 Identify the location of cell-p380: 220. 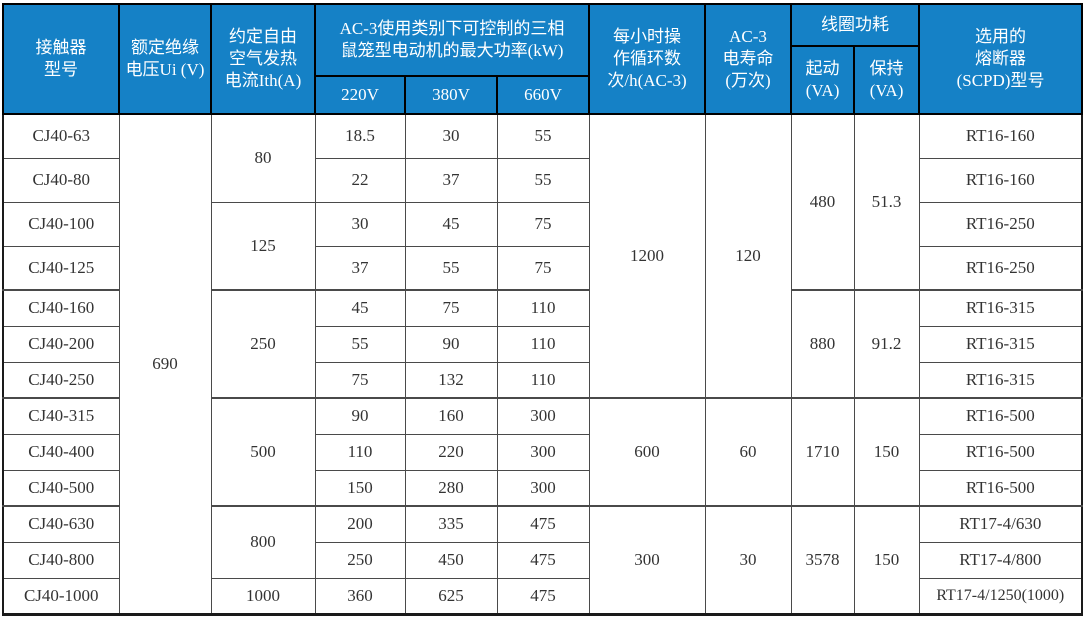
(451, 452).